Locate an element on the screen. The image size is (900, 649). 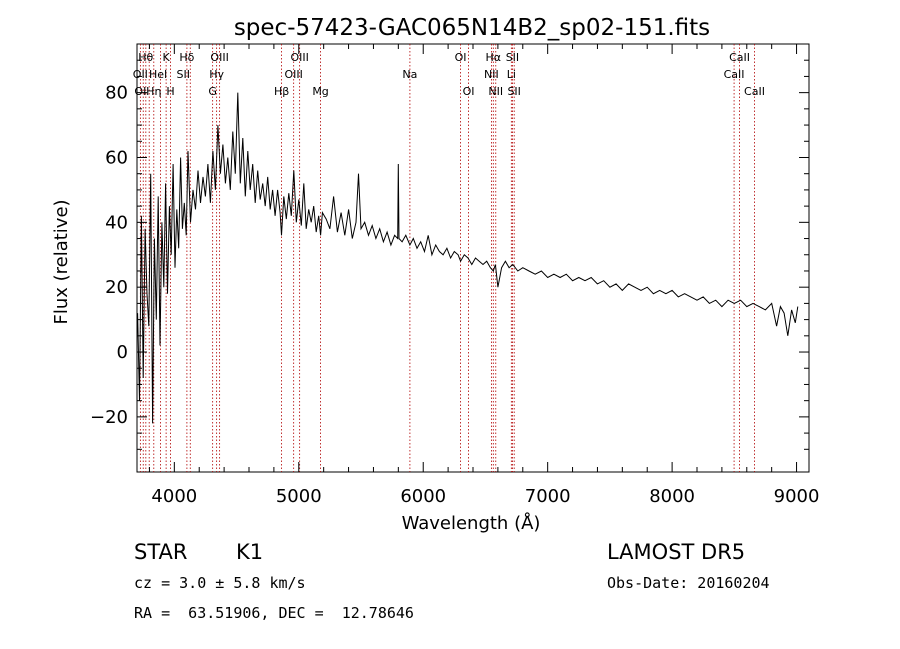
x-tick-label: 7000 is located at coordinates (548, 496).